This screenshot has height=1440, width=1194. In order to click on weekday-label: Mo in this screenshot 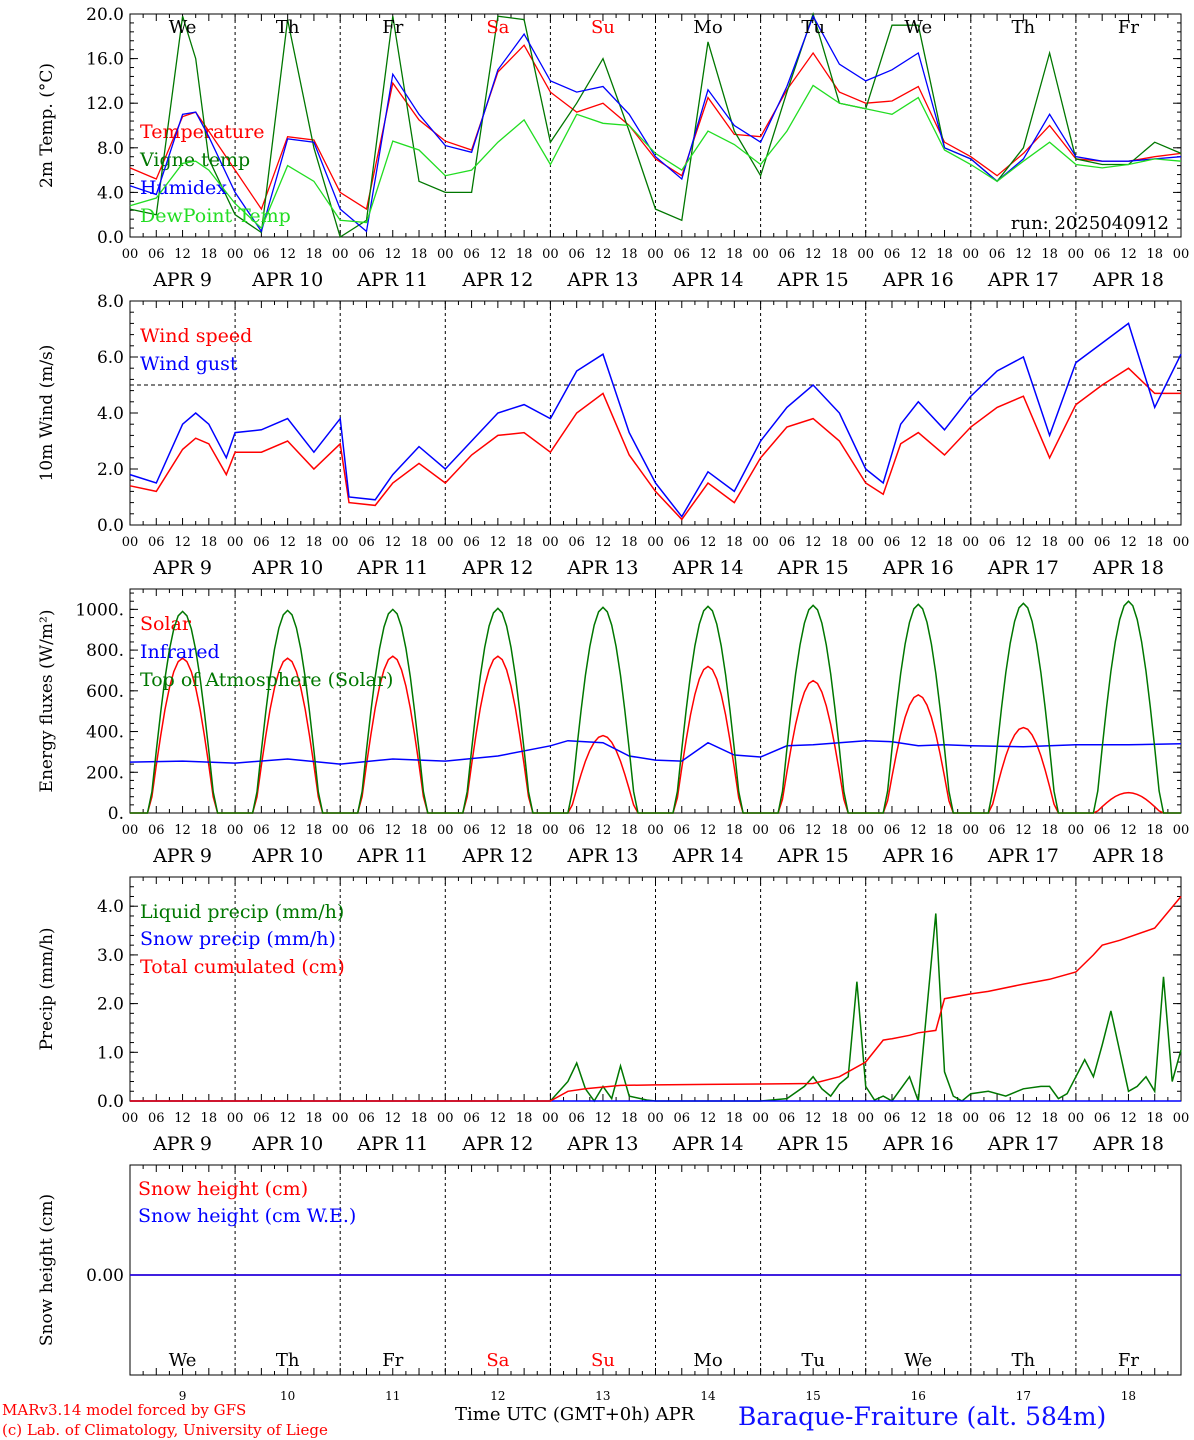, I will do `click(707, 27)`.